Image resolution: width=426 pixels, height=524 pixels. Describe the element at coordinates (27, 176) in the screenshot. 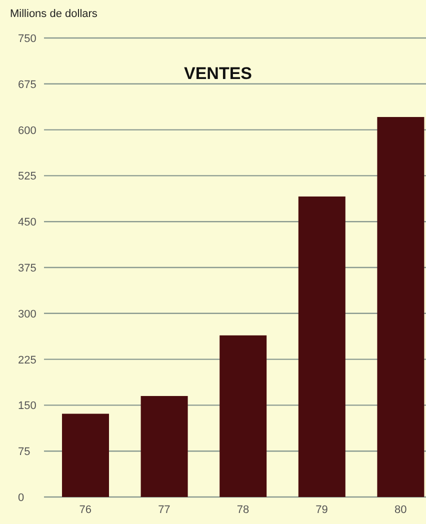

I see `y-tick-label: 525` at that location.